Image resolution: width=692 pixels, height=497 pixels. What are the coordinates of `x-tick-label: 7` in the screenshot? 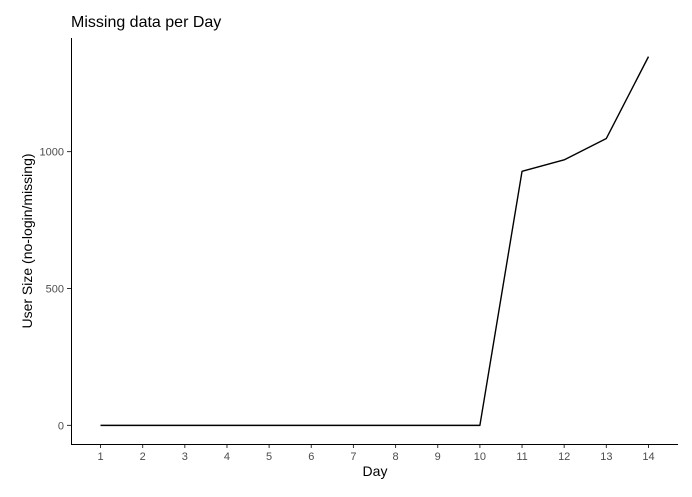 It's located at (353, 457).